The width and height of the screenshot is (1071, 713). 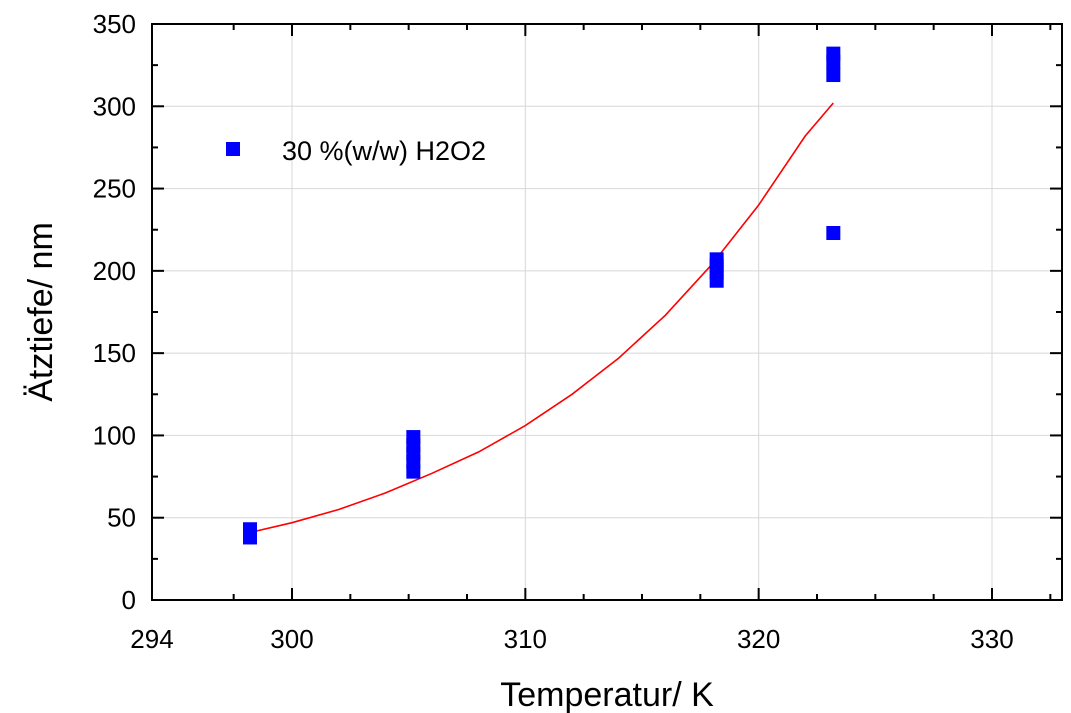 What do you see at coordinates (121, 518) in the screenshot?
I see `y-tick-label: 50` at bounding box center [121, 518].